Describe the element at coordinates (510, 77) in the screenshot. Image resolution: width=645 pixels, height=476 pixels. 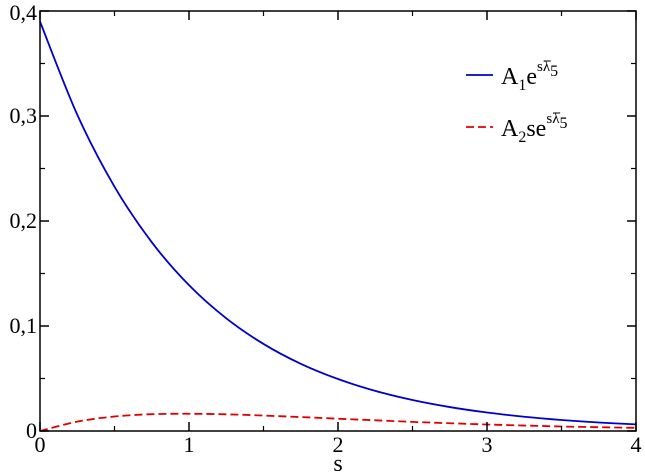
I see `legend-1-base: A` at that location.